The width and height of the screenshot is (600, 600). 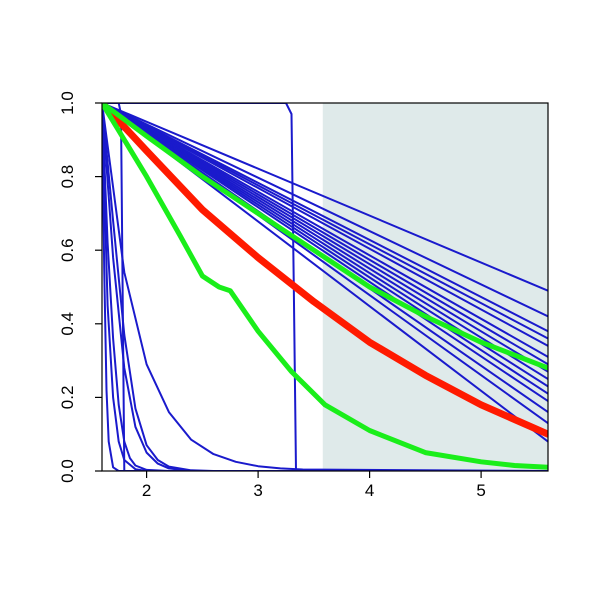 I want to click on x-tick-label: 5, so click(x=480, y=490).